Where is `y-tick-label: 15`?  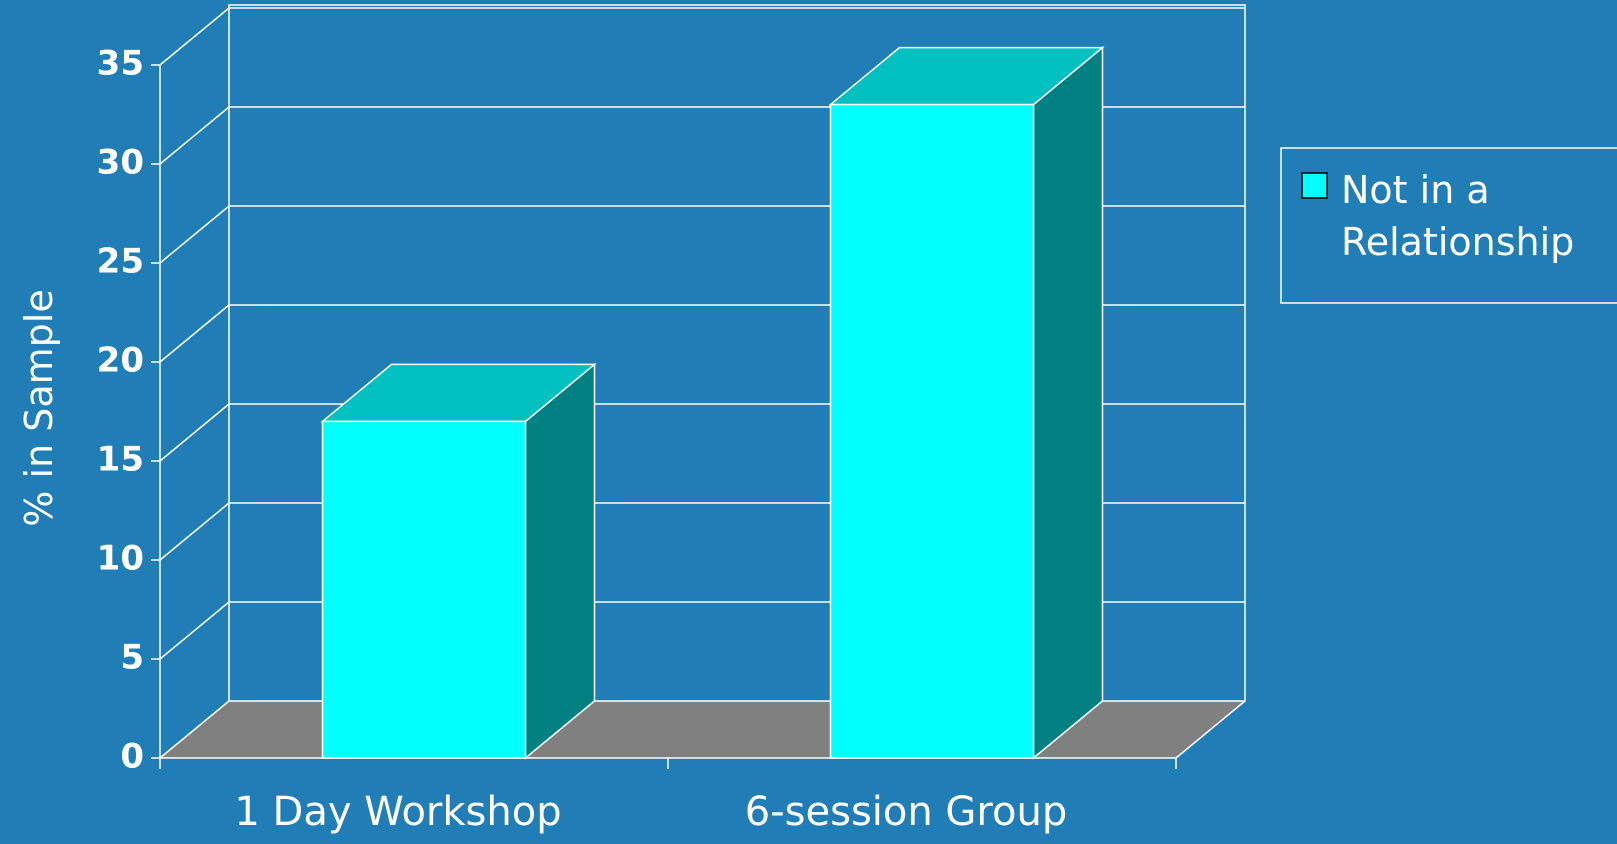
y-tick-label: 15 is located at coordinates (120, 460).